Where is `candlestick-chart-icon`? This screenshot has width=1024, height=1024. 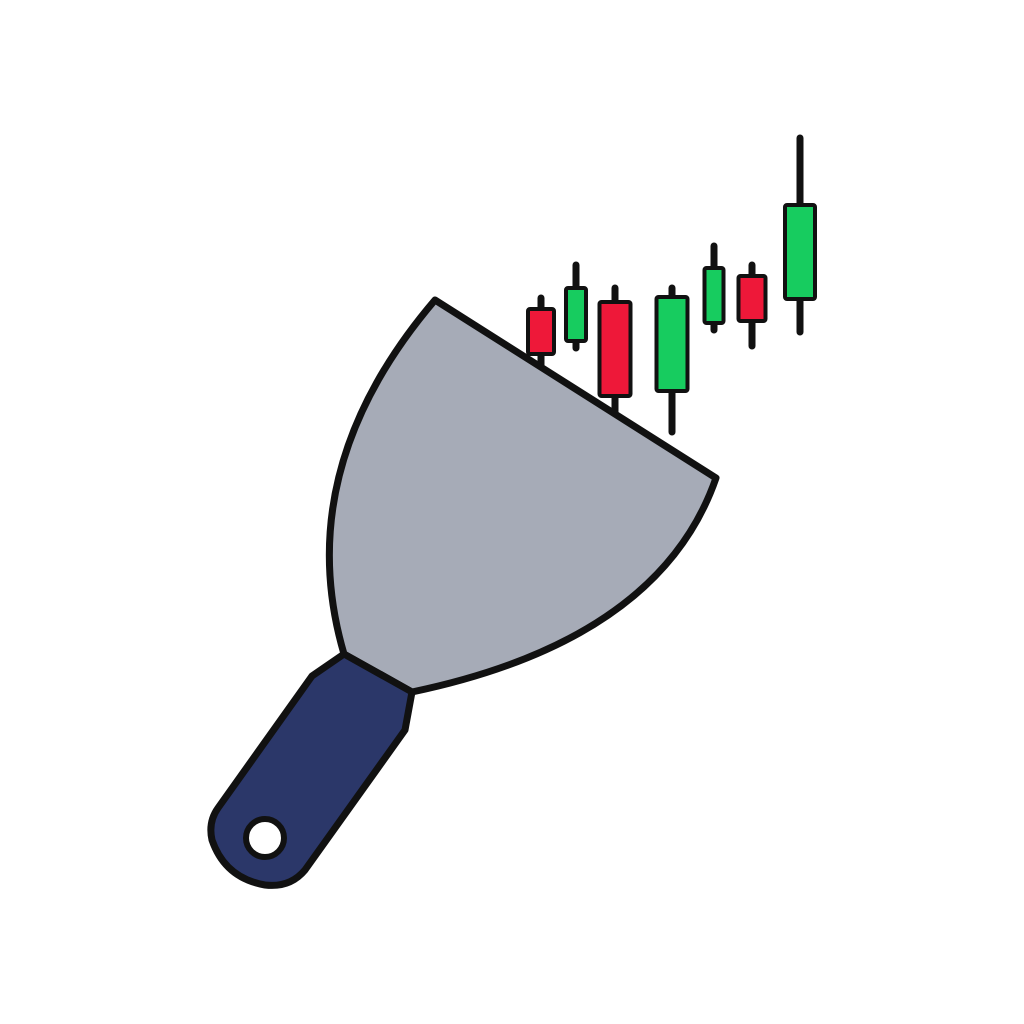 candlestick-chart-icon is located at coordinates (671, 285).